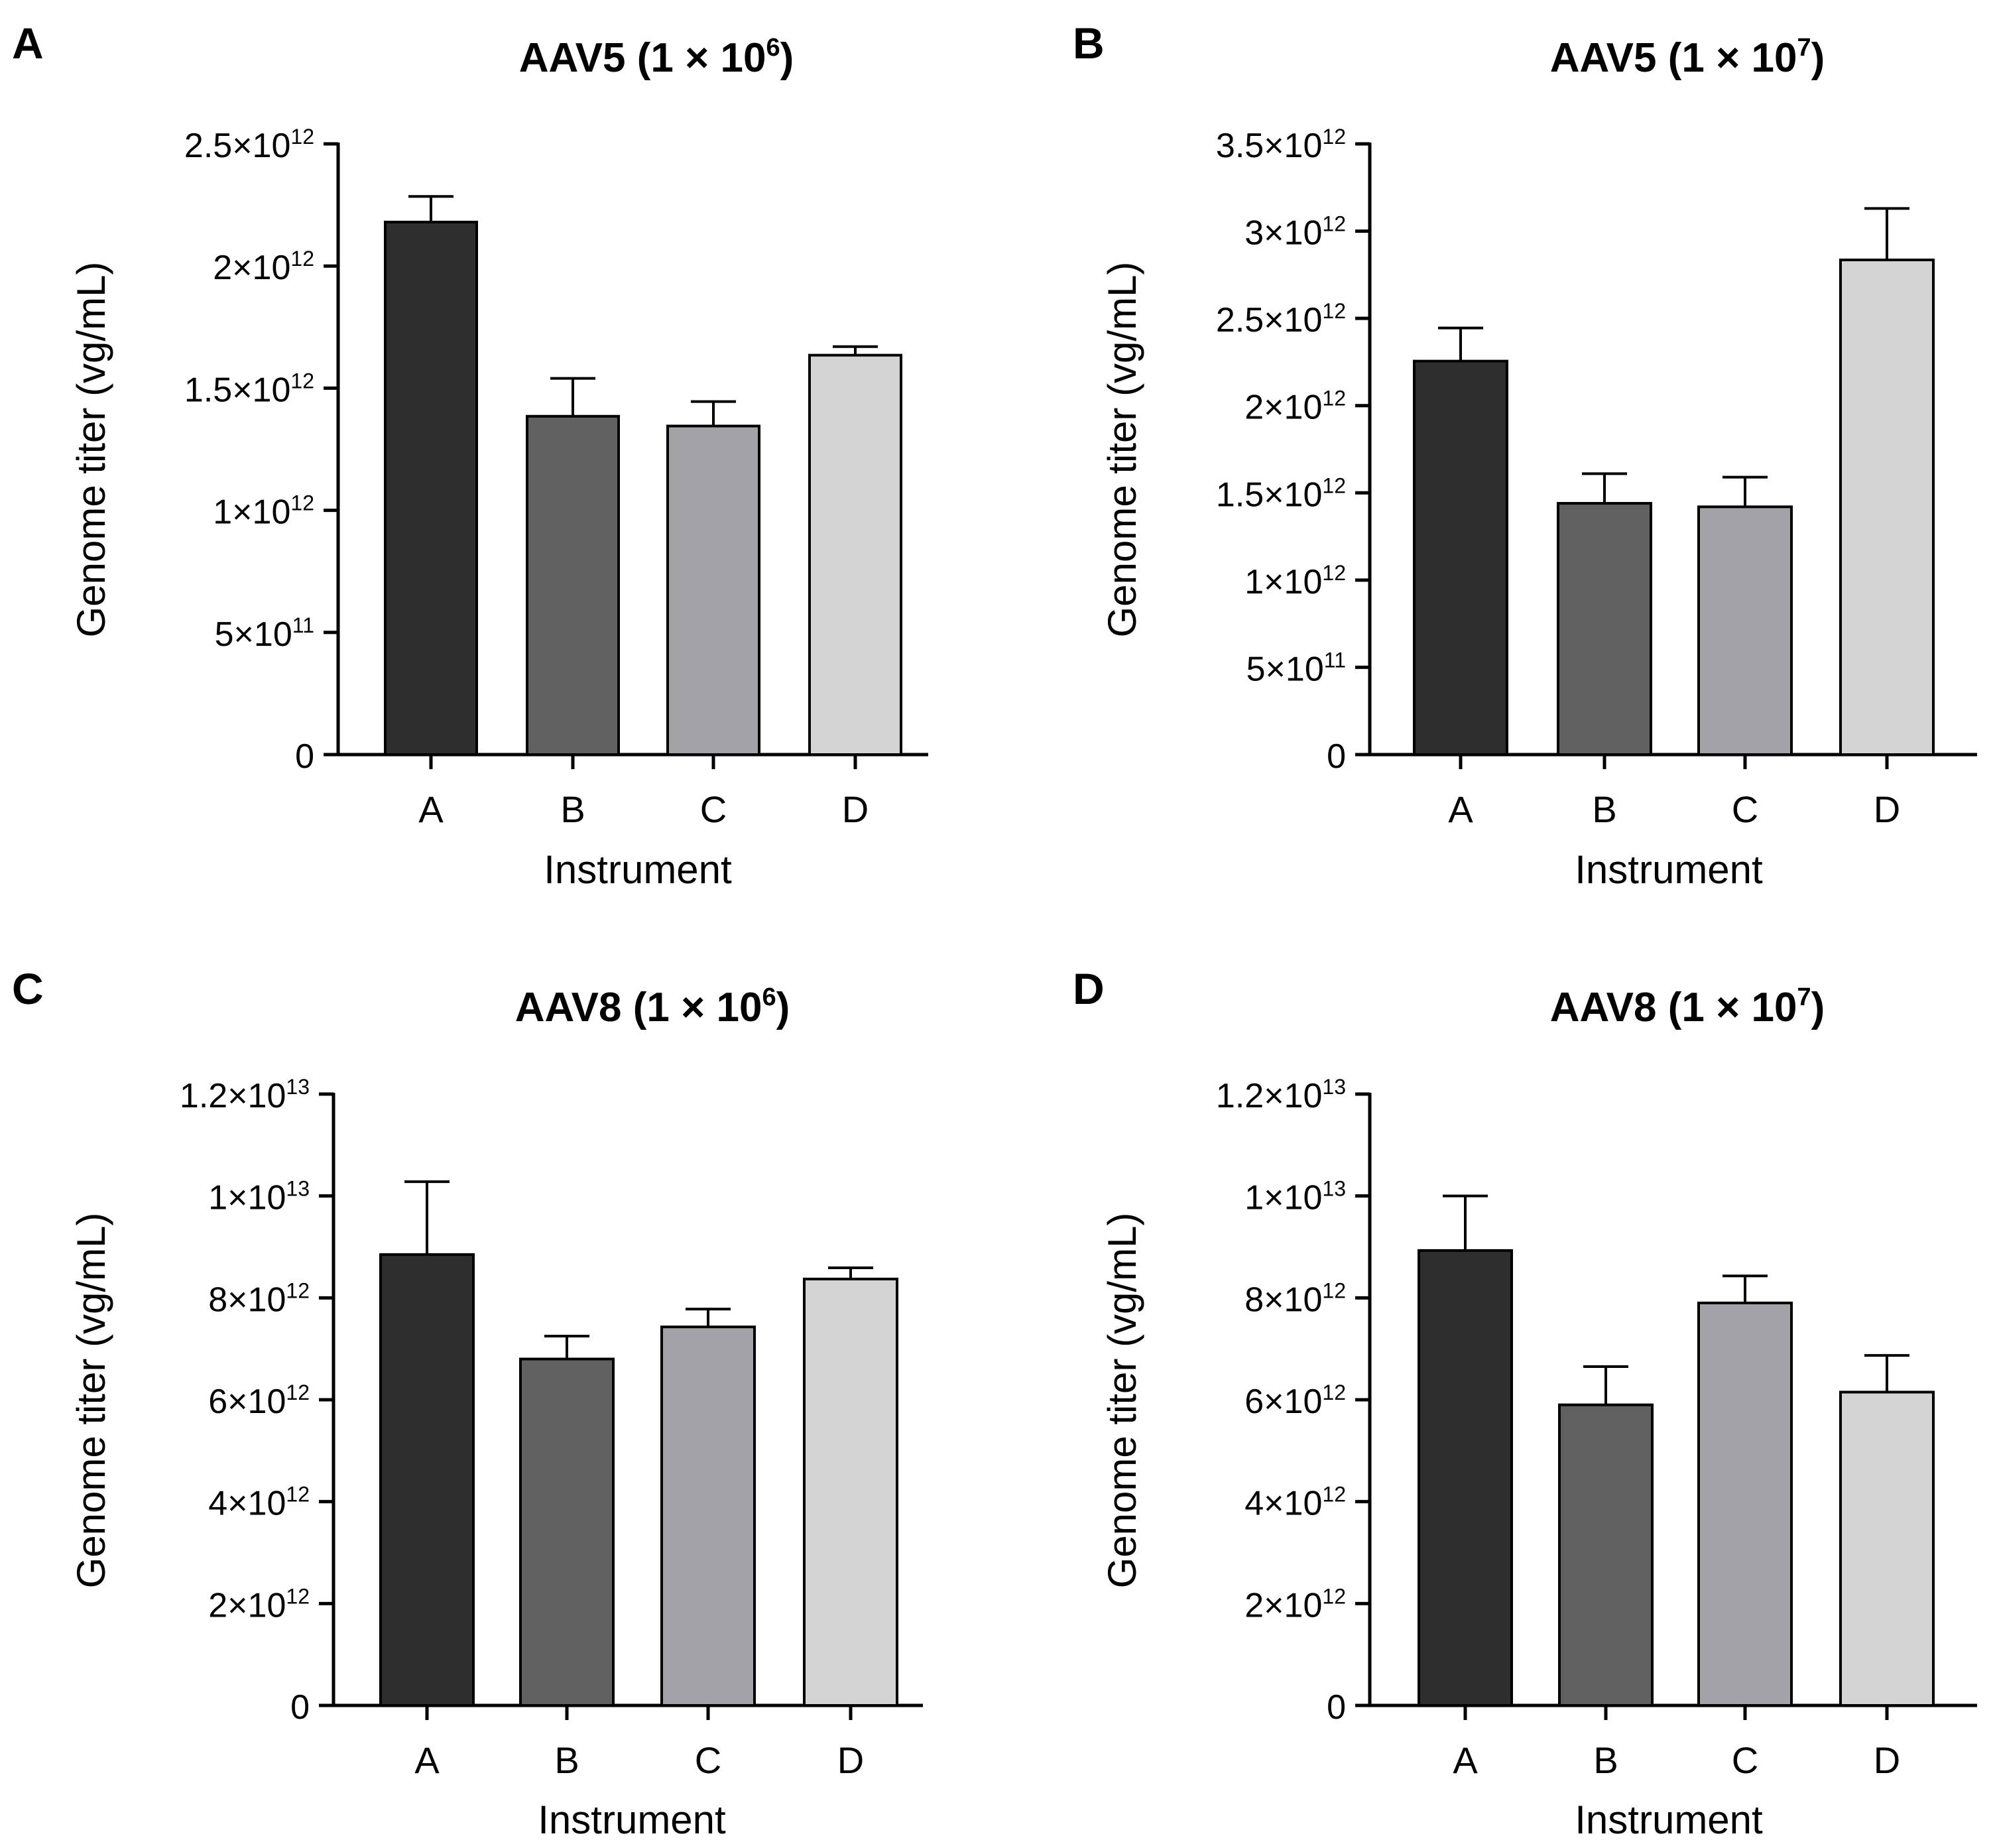 The height and width of the screenshot is (1848, 1995). Describe the element at coordinates (28, 989) in the screenshot. I see `panel-letter: C` at that location.